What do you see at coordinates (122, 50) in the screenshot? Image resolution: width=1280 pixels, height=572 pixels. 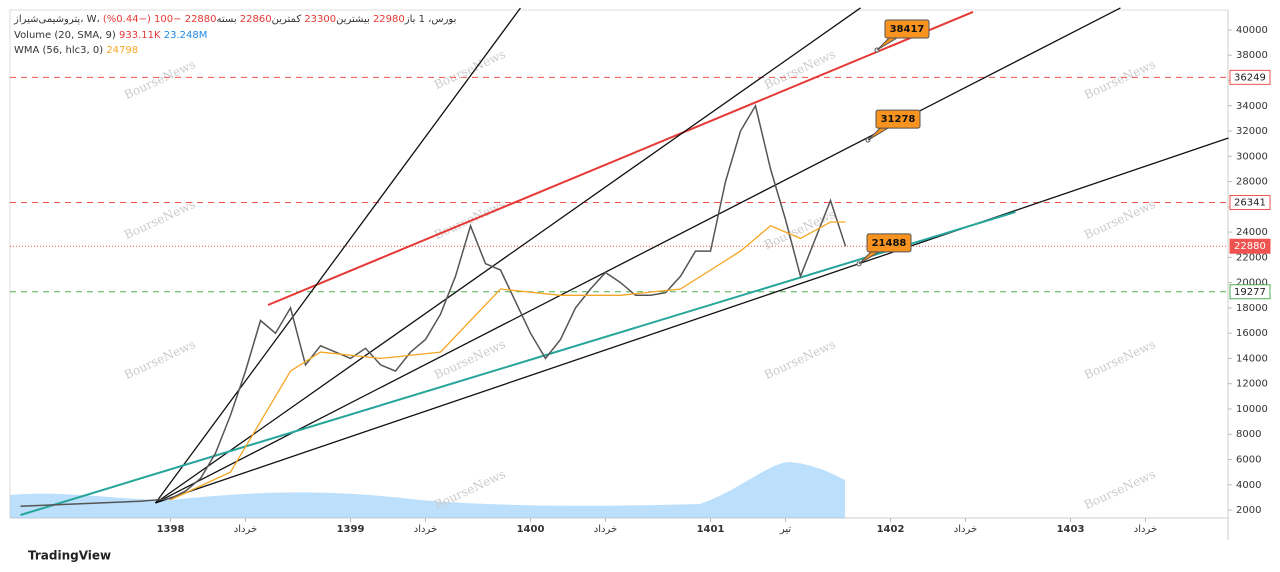 I see `value: 24798` at bounding box center [122, 50].